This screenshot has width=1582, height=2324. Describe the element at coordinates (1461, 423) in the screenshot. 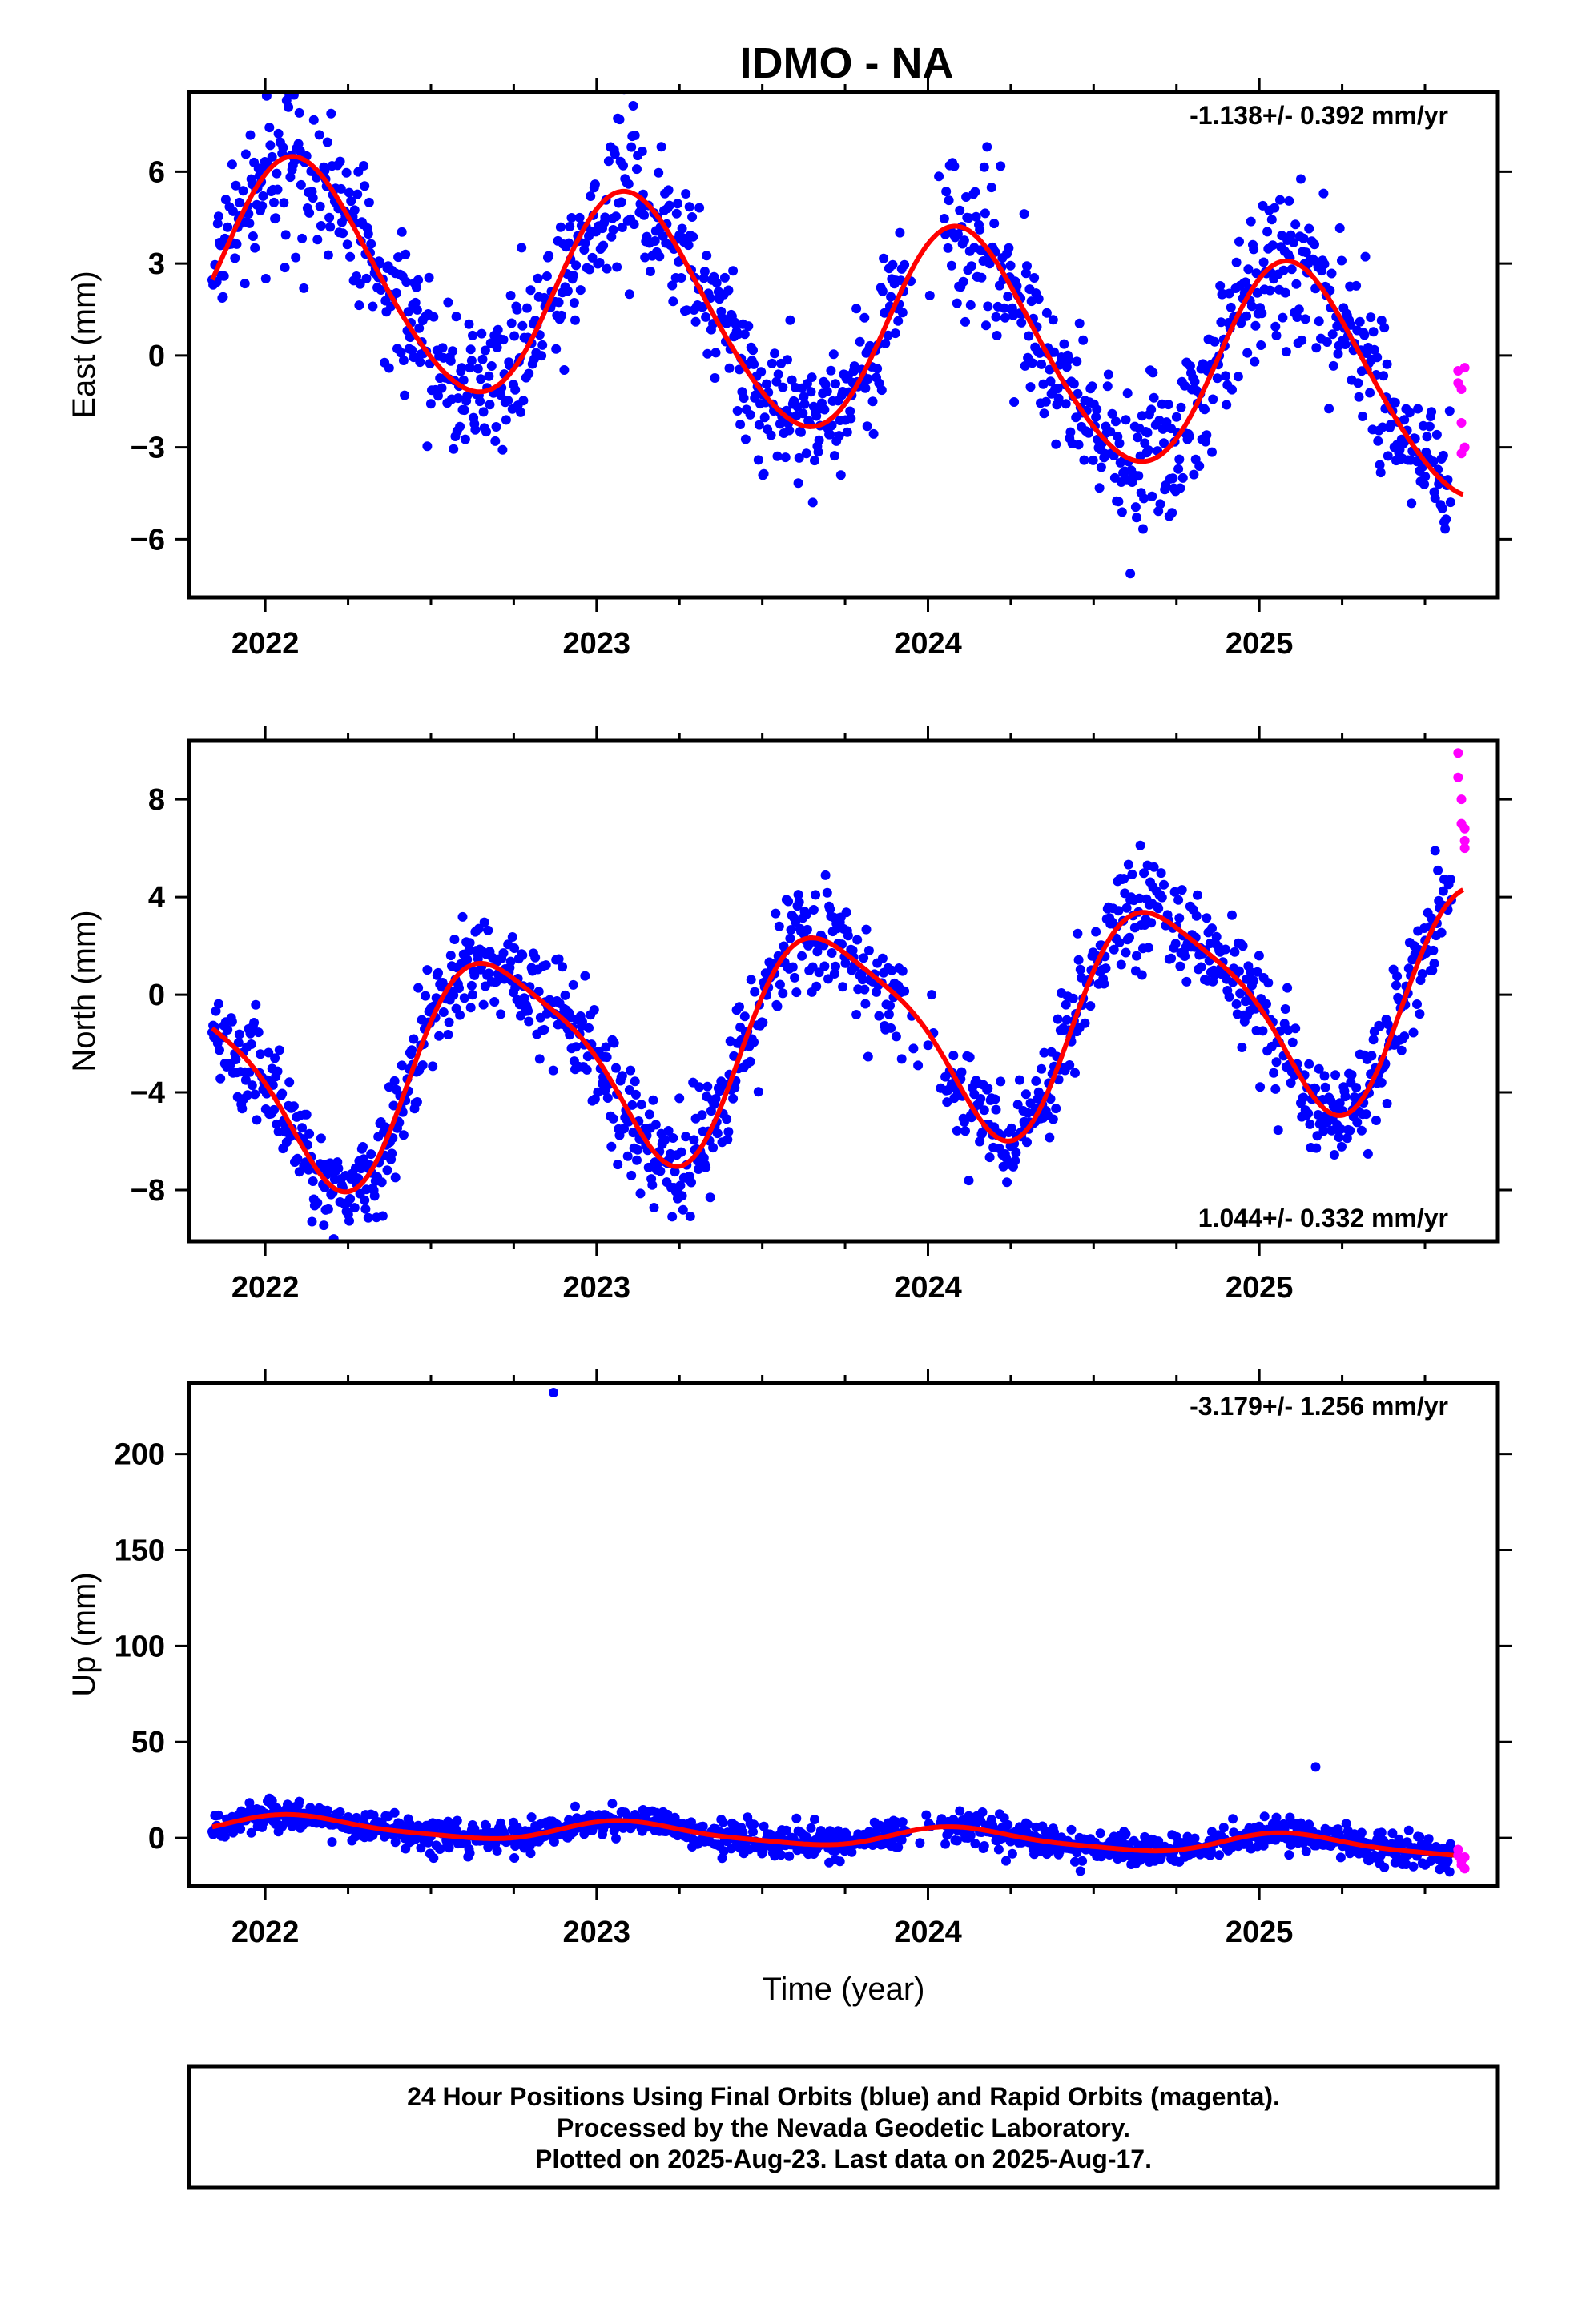

I see `rapid-point` at that location.